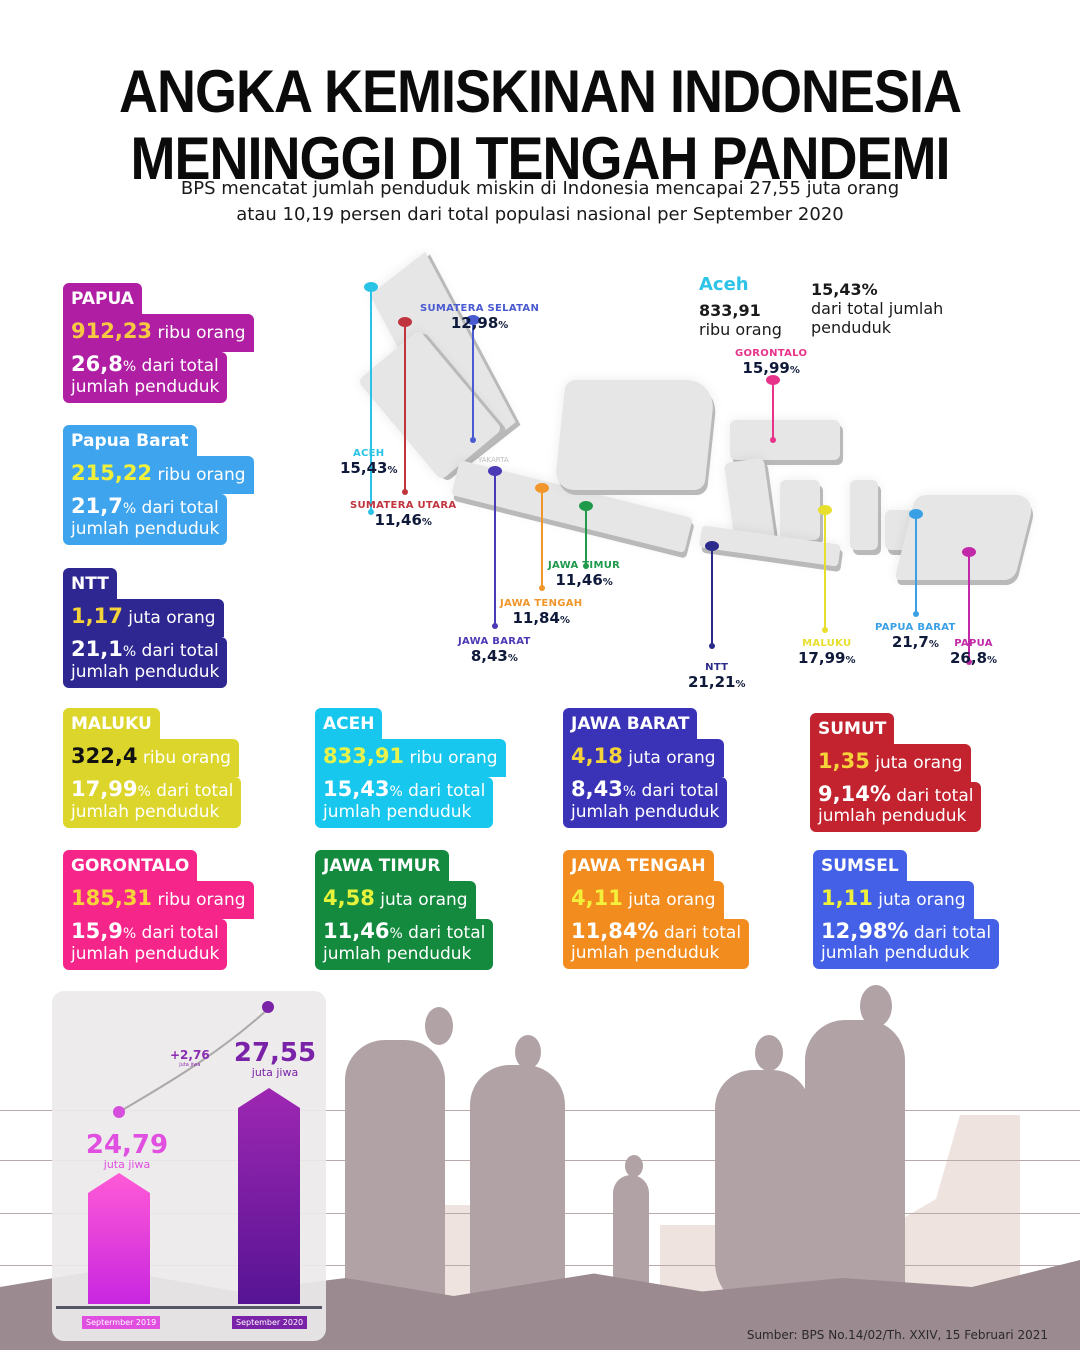 This screenshot has height=1350, width=1080. What do you see at coordinates (844, 761) in the screenshot?
I see `card-count-value: 1,35` at bounding box center [844, 761].